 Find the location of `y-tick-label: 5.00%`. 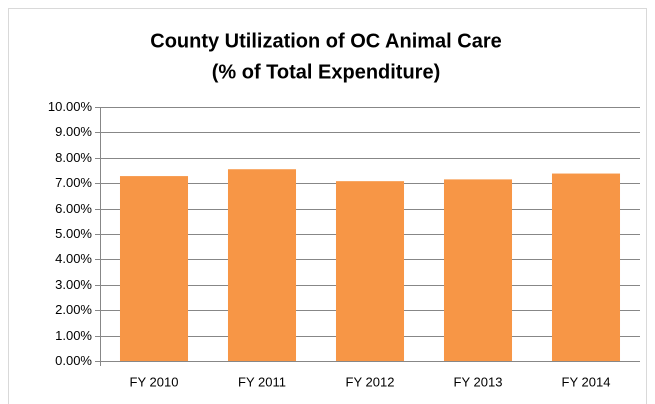

y-tick-label: 5.00% is located at coordinates (73, 233).